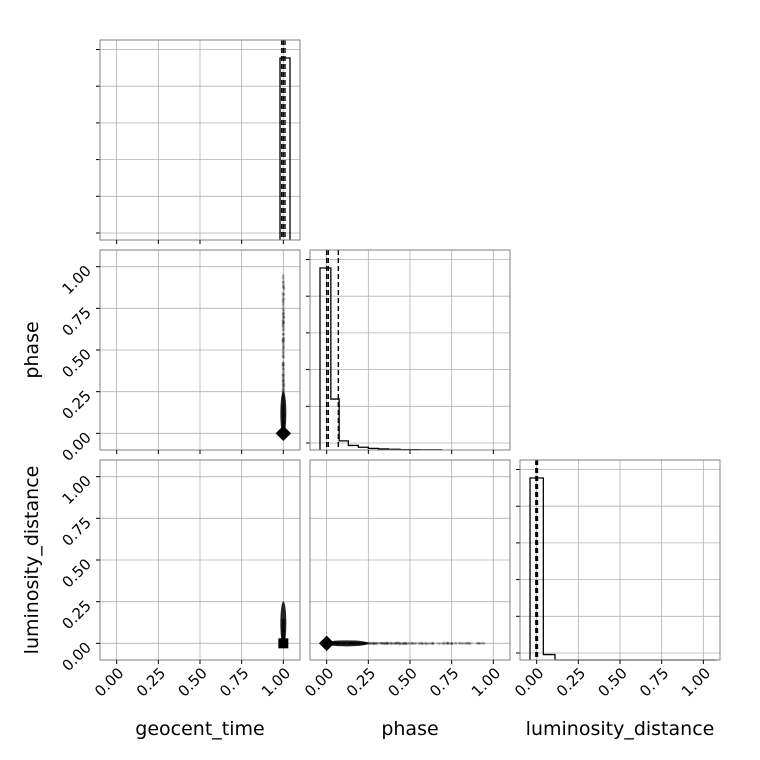 The image size is (760, 760). What do you see at coordinates (76, 490) in the screenshot?
I see `y-tick-label: 1.00` at bounding box center [76, 490].